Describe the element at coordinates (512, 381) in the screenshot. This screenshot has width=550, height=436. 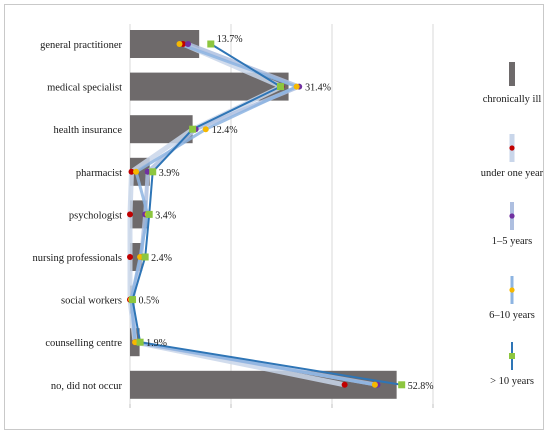
I see `legend-label: > 10 years` at that location.